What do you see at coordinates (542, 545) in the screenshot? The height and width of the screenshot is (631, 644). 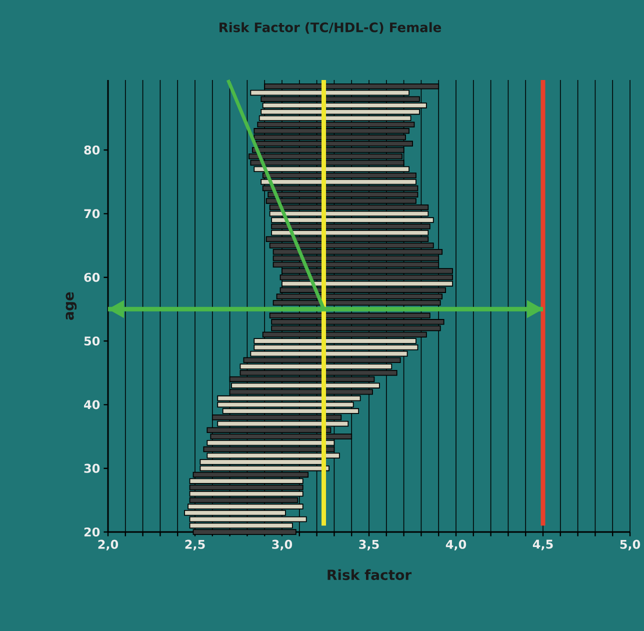 I see `x-tick-label: 4,5` at bounding box center [542, 545].